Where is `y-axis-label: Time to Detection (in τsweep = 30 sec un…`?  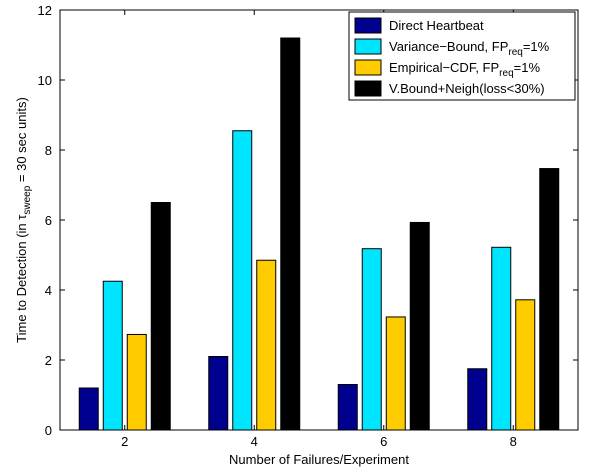
y-axis-label: Time to Detection (in τsweep = 30 sec un… is located at coordinates (23, 220).